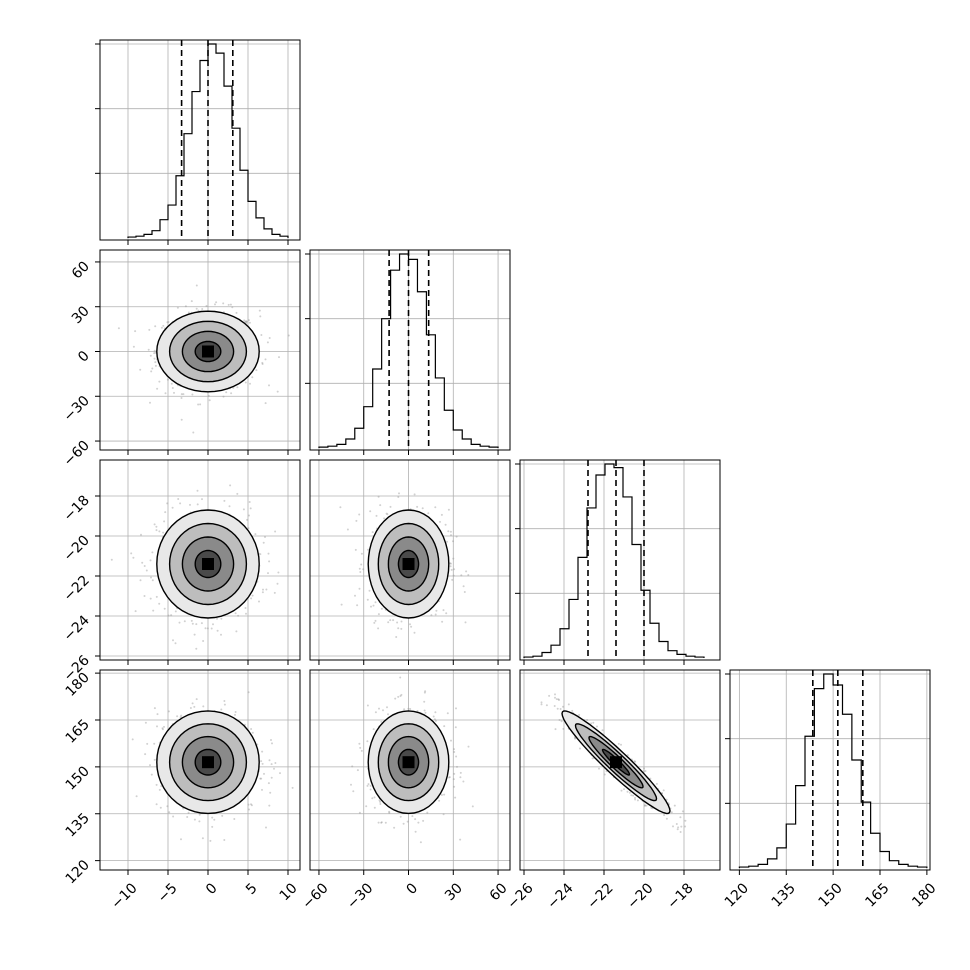 The image size is (970, 970). I want to click on density-panel-p1-p3, so click(200, 560).